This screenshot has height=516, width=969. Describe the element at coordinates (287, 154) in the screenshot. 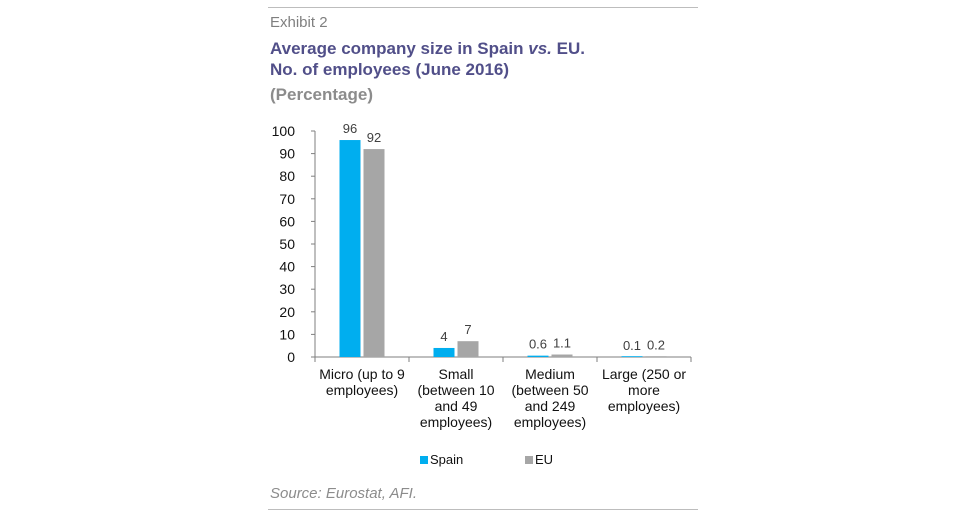

I see `y-tick-label: 90` at that location.